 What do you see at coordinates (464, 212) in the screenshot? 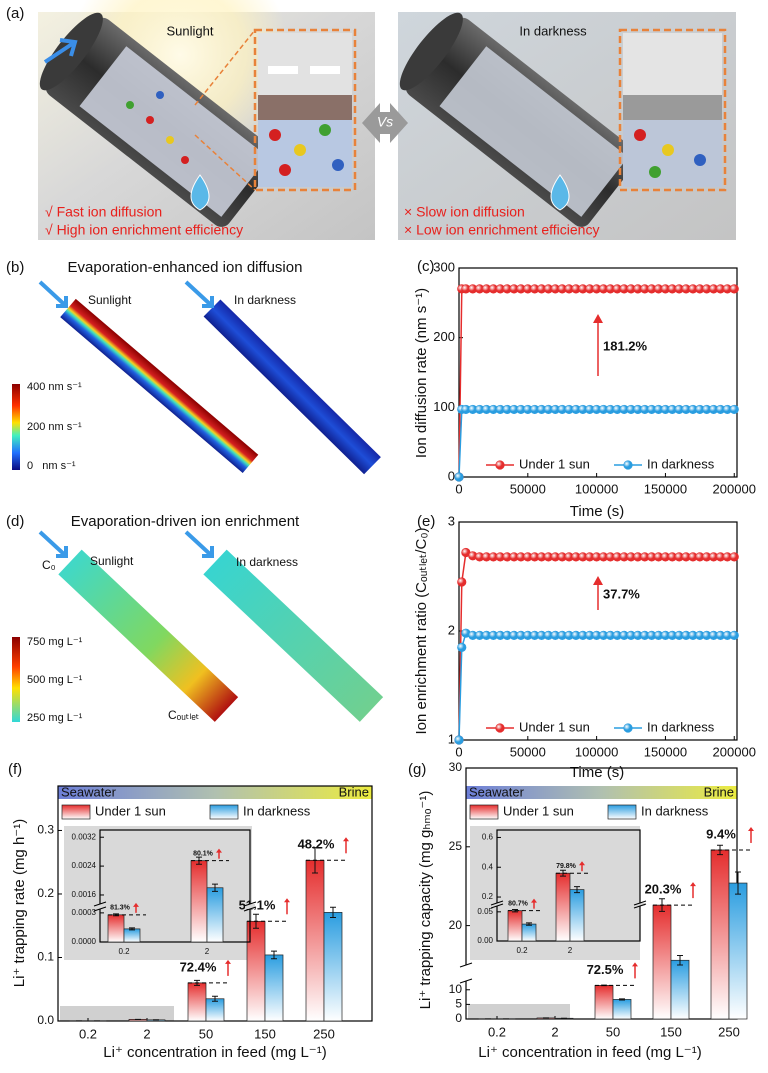
I see `drawback: × Slow ion diffusion` at bounding box center [464, 212].